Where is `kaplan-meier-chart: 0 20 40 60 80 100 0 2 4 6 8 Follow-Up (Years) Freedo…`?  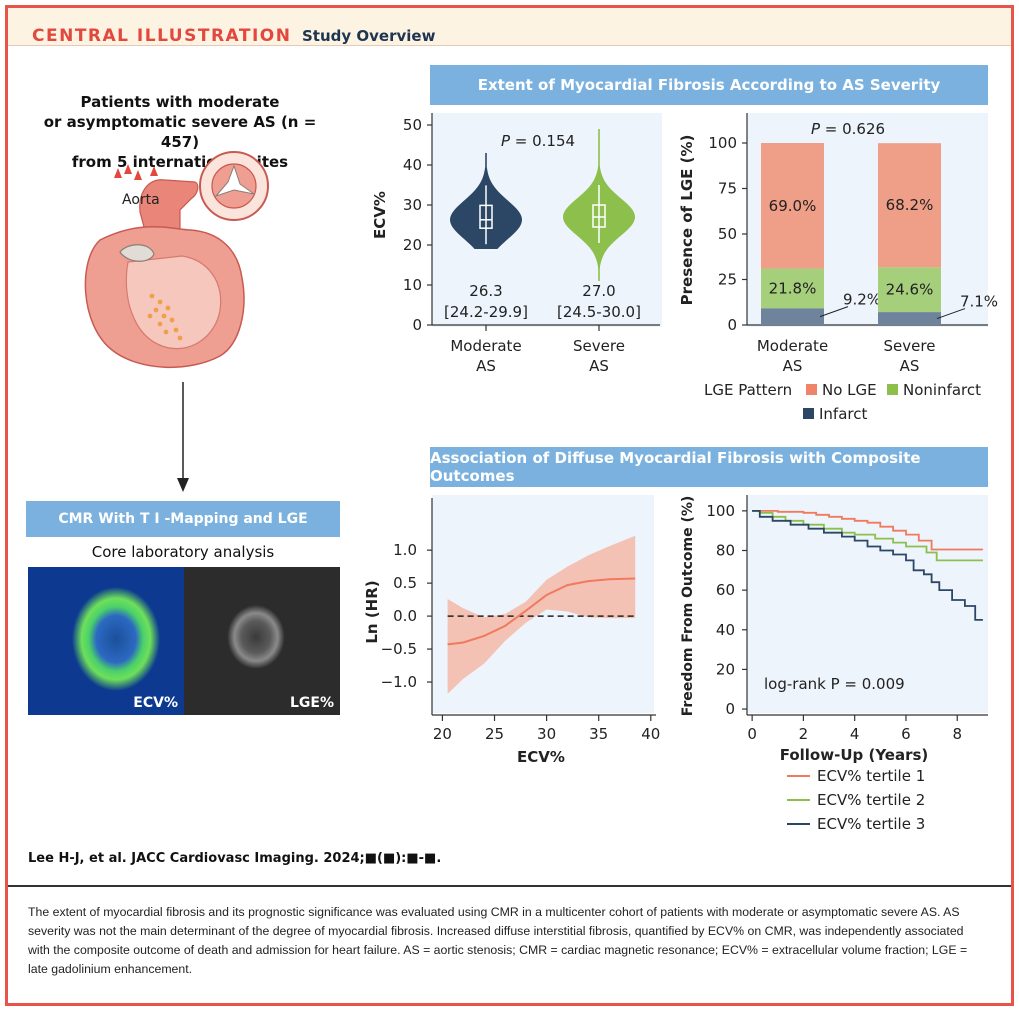 kaplan-meier-chart: 0 20 40 60 80 100 0 2 4 6 8 Follow-Up (Years) Freedo… is located at coordinates (834, 664).